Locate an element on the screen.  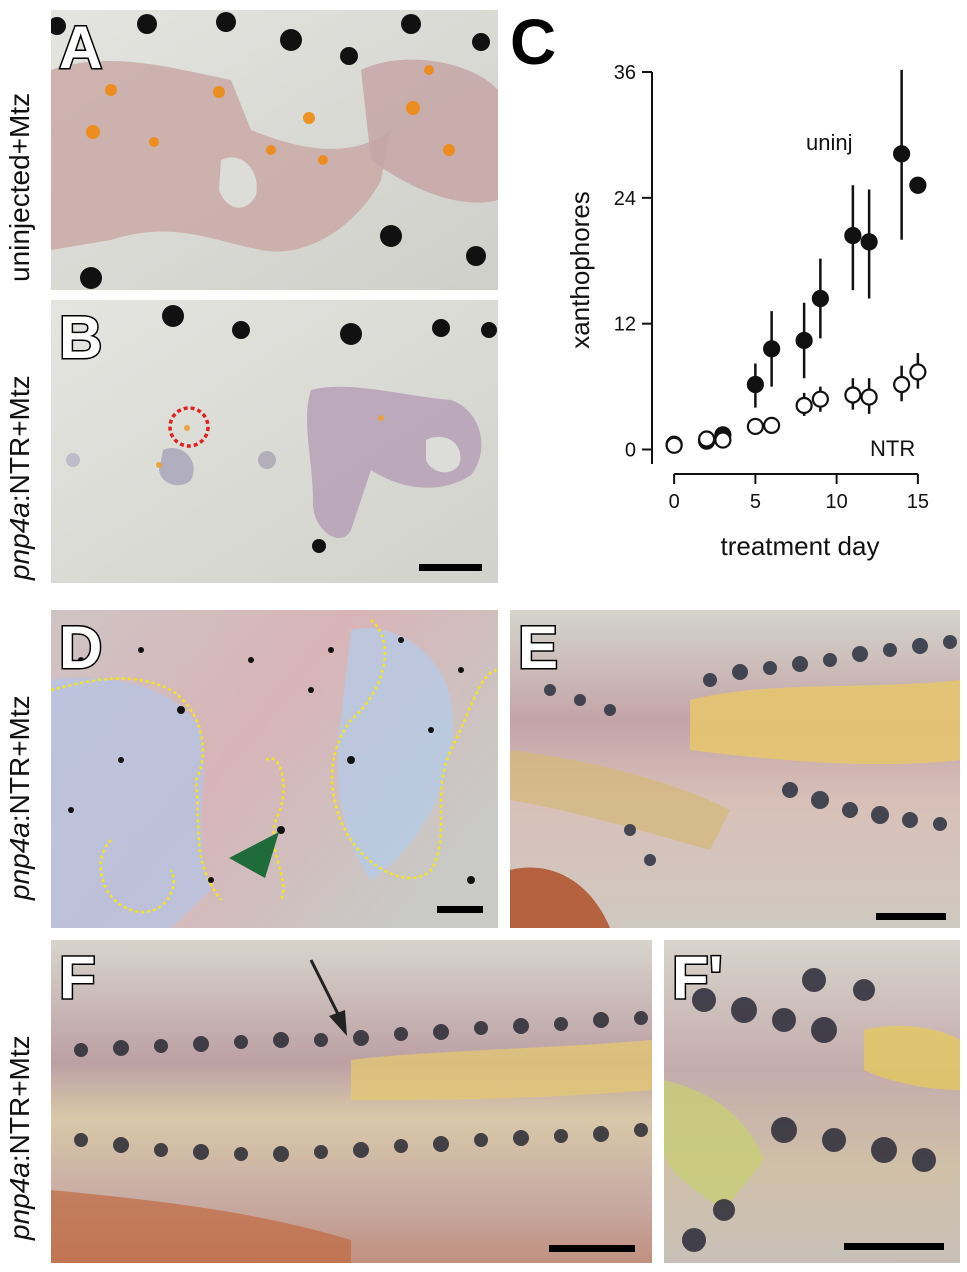
x-tick-label: 10 is located at coordinates (837, 502).